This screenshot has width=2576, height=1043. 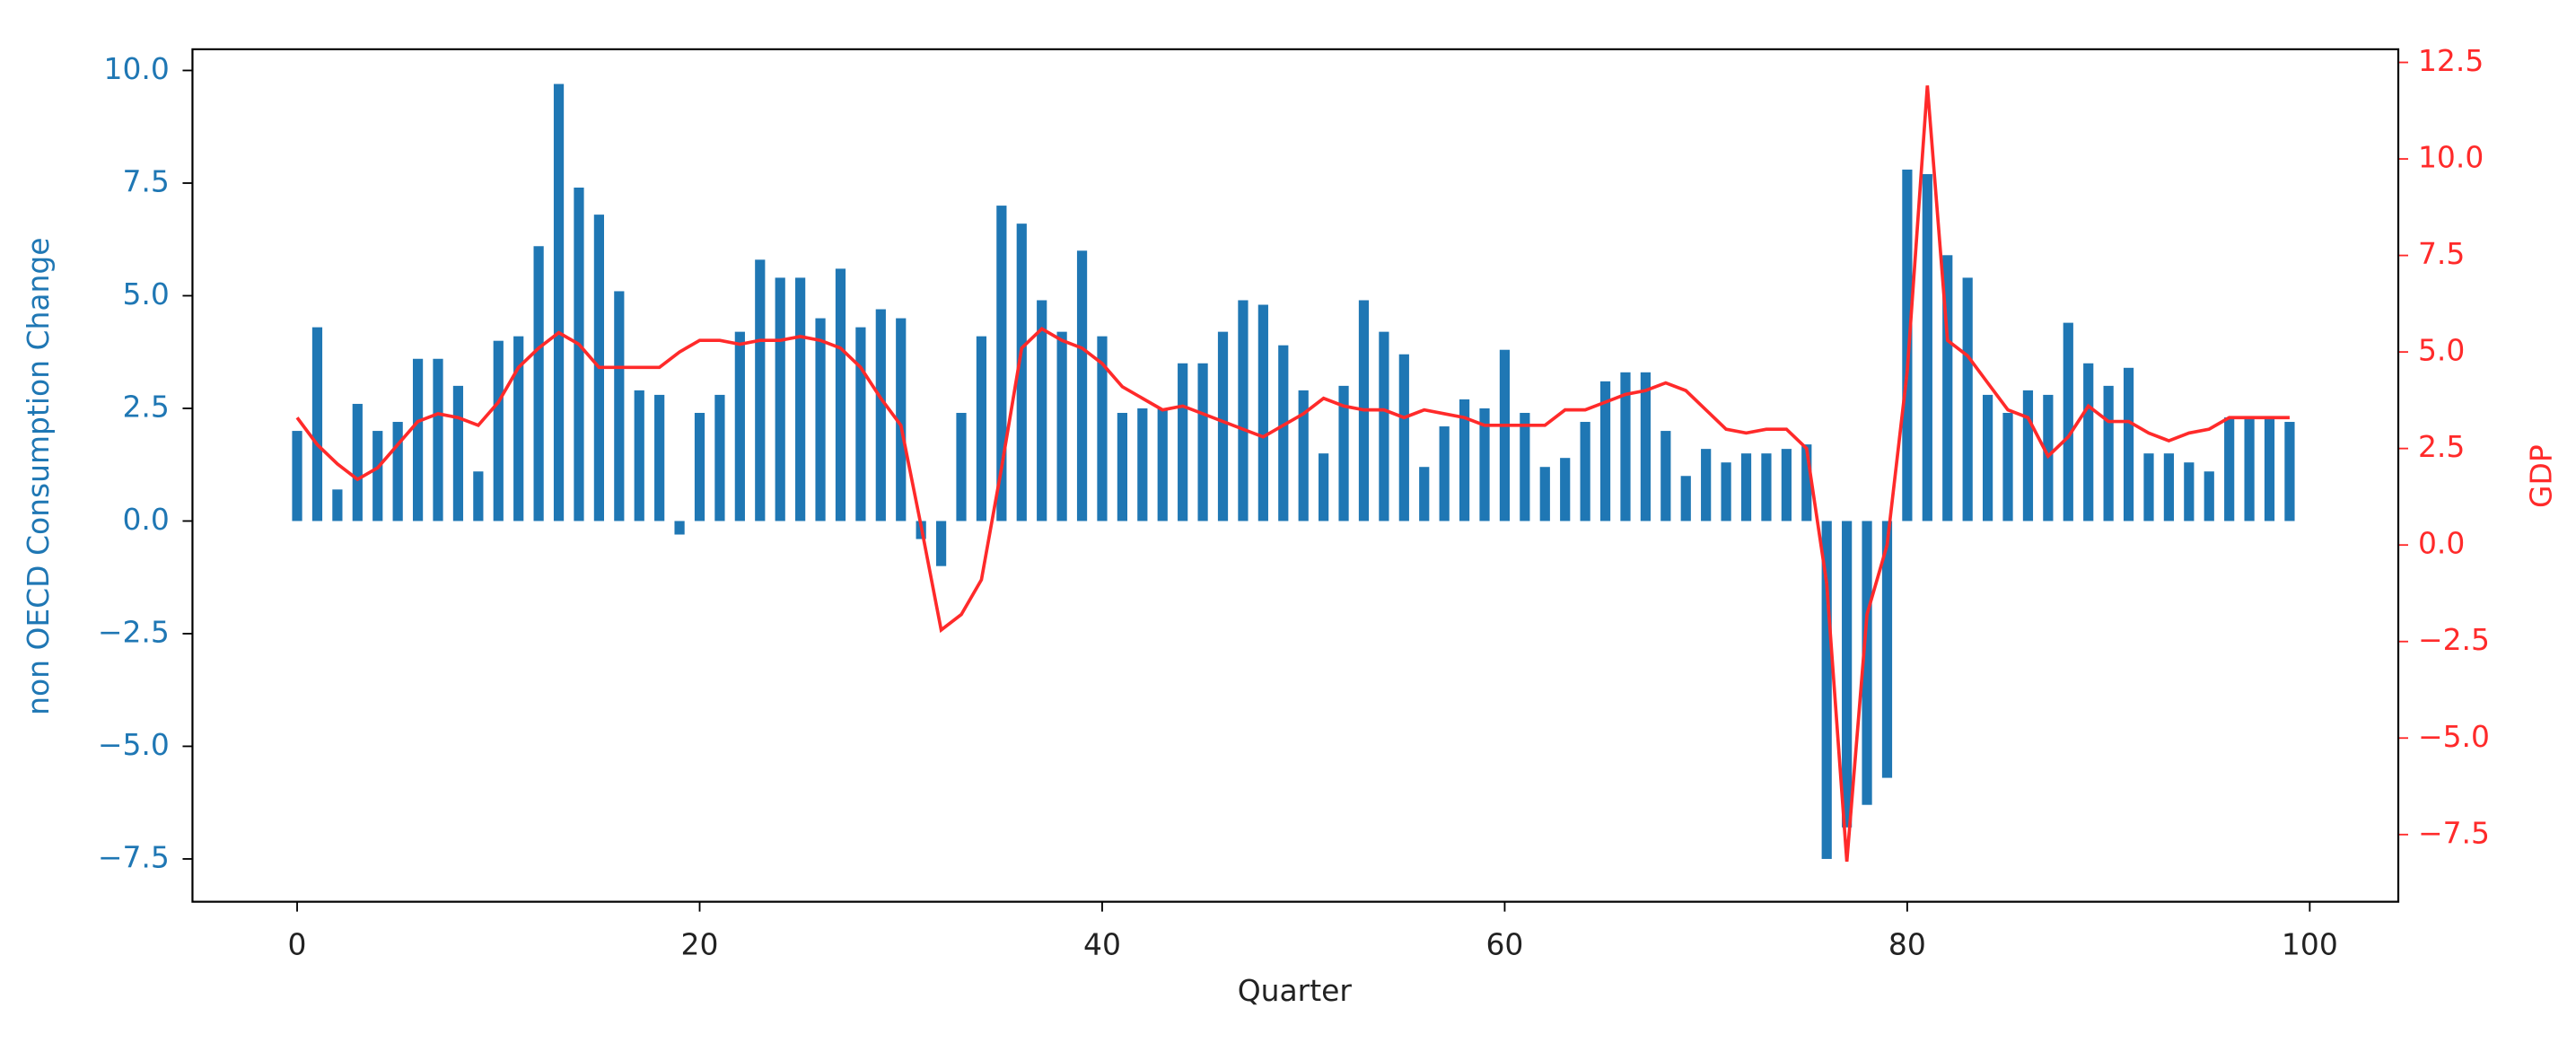 I want to click on y-axis-label: non OECD Consumption Change, so click(x=38, y=475).